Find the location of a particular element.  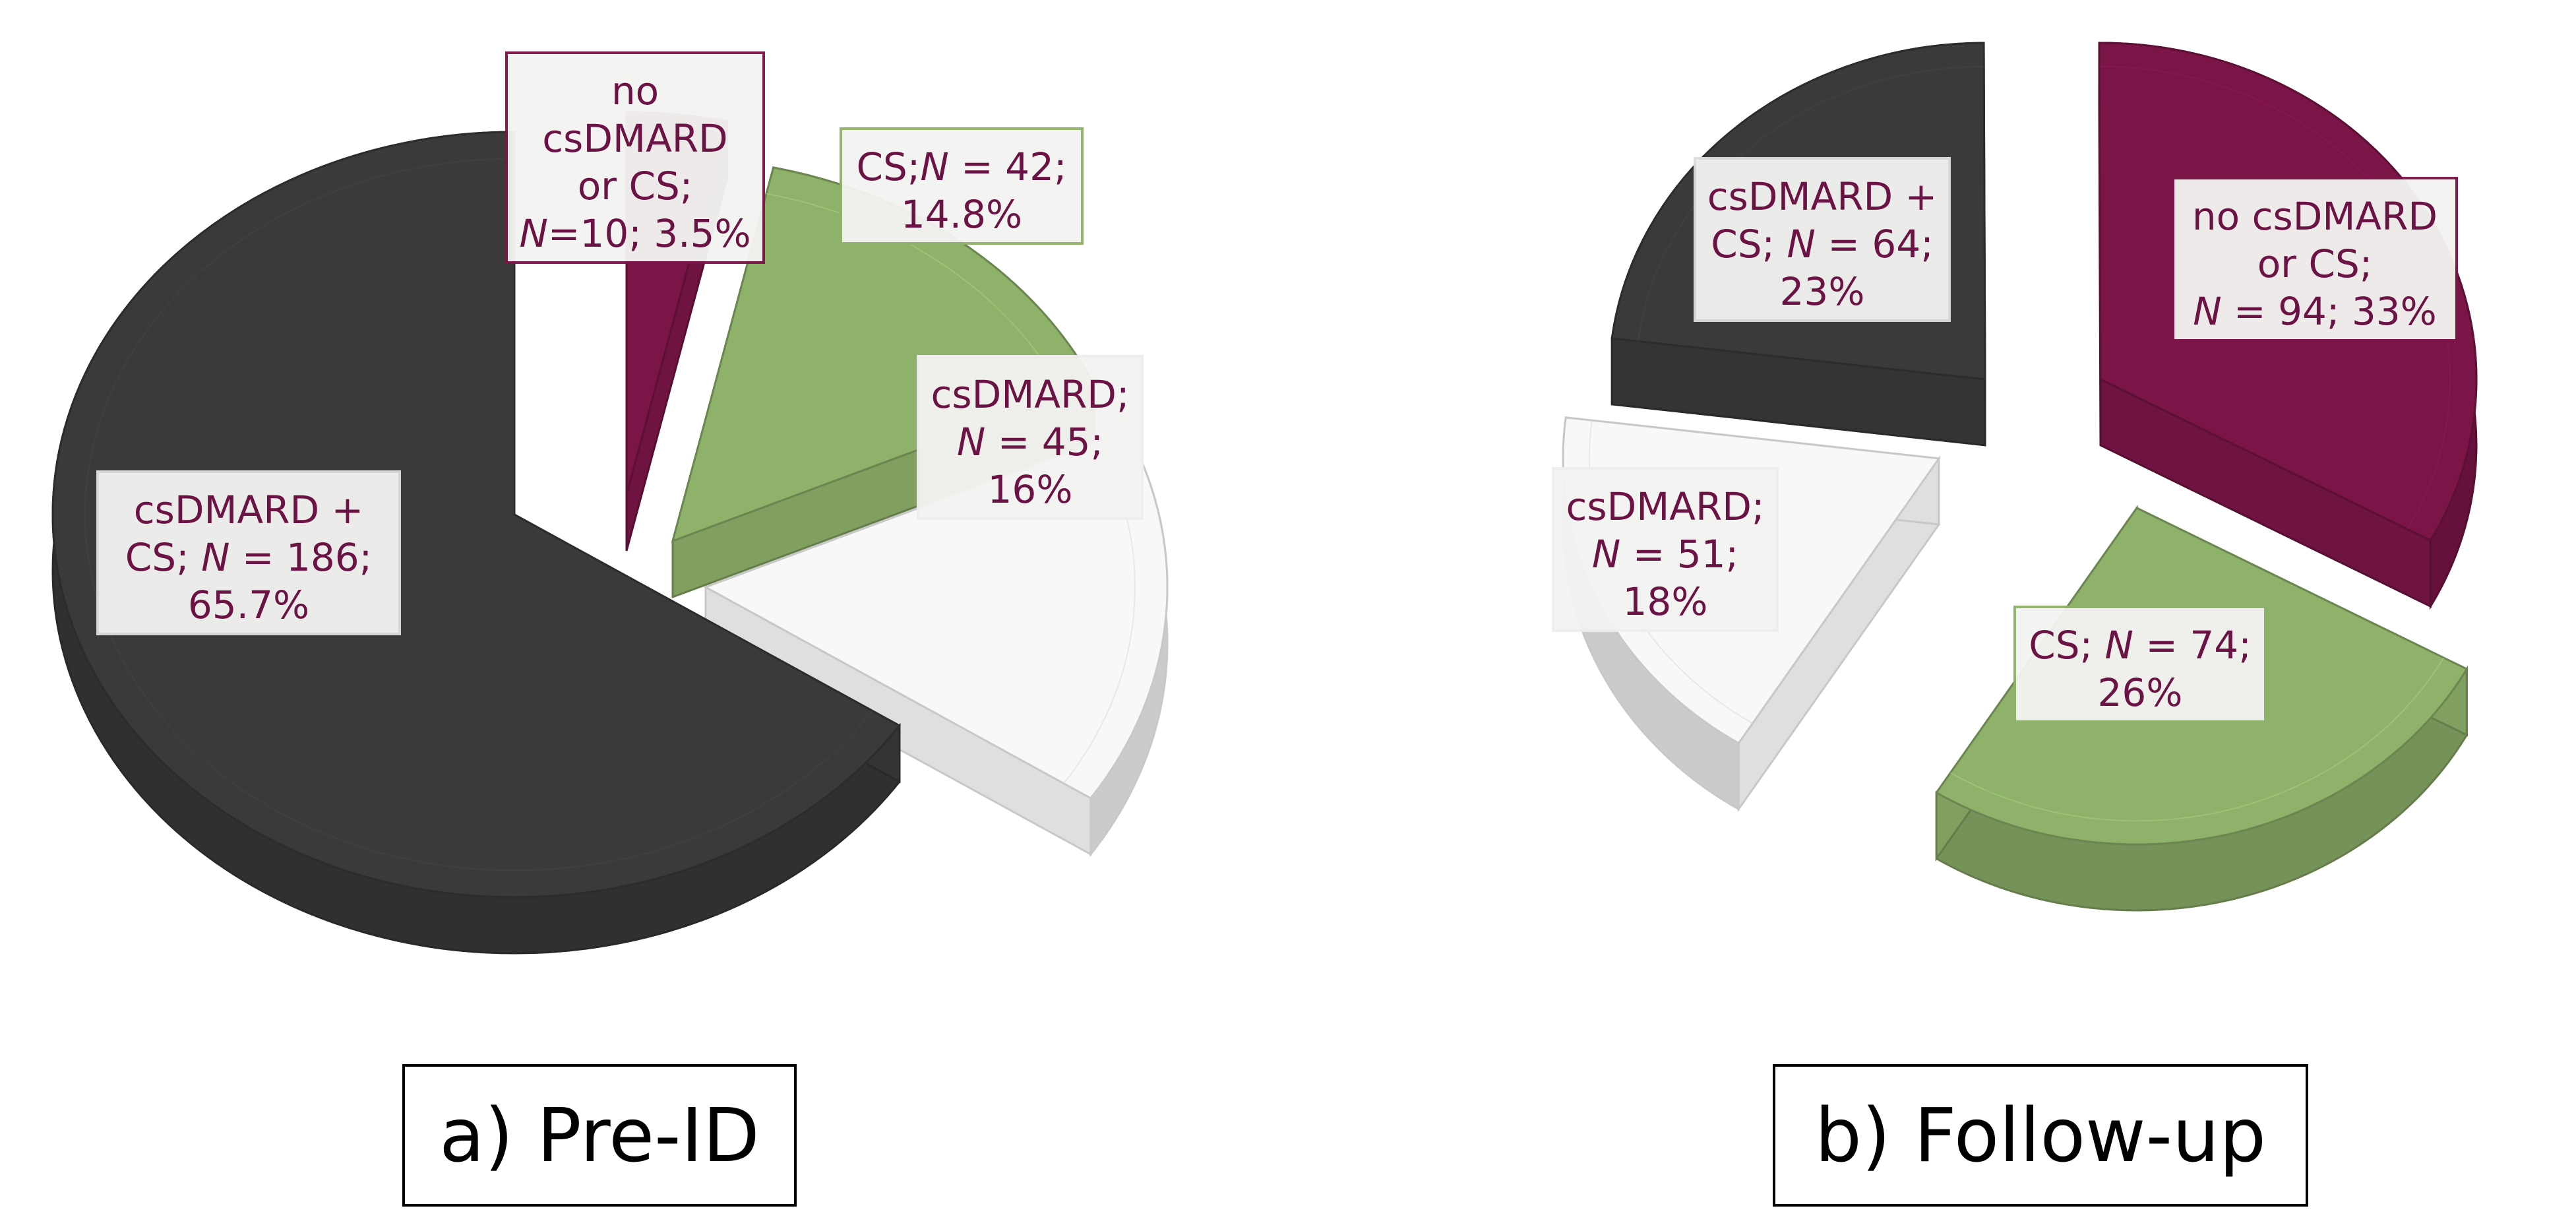

slice-label-line: 65.7% is located at coordinates (248, 605).